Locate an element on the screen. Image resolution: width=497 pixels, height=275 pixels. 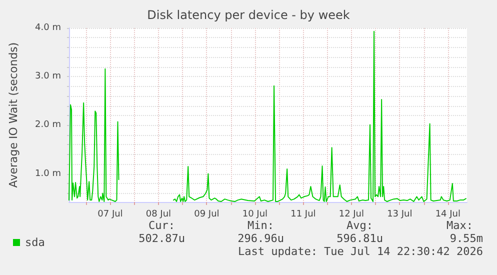
text: Last update: Tue Jul 14 22:30:42 2026 is located at coordinates (361, 251).